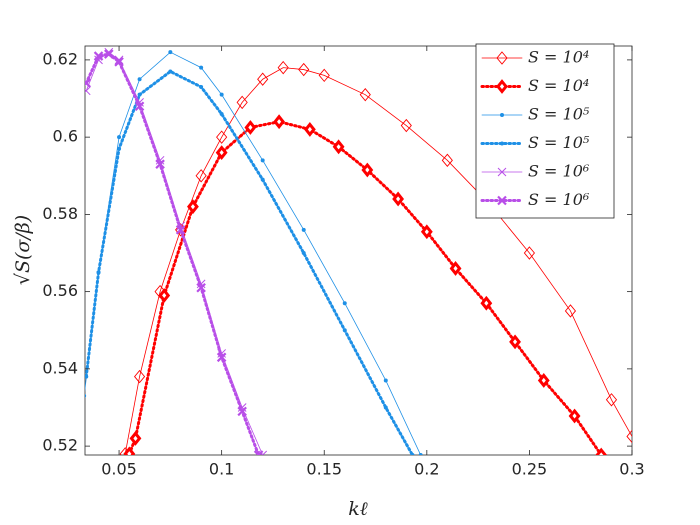  What do you see at coordinates (60, 445) in the screenshot?
I see `y-tick-label: 0.52` at bounding box center [60, 445].